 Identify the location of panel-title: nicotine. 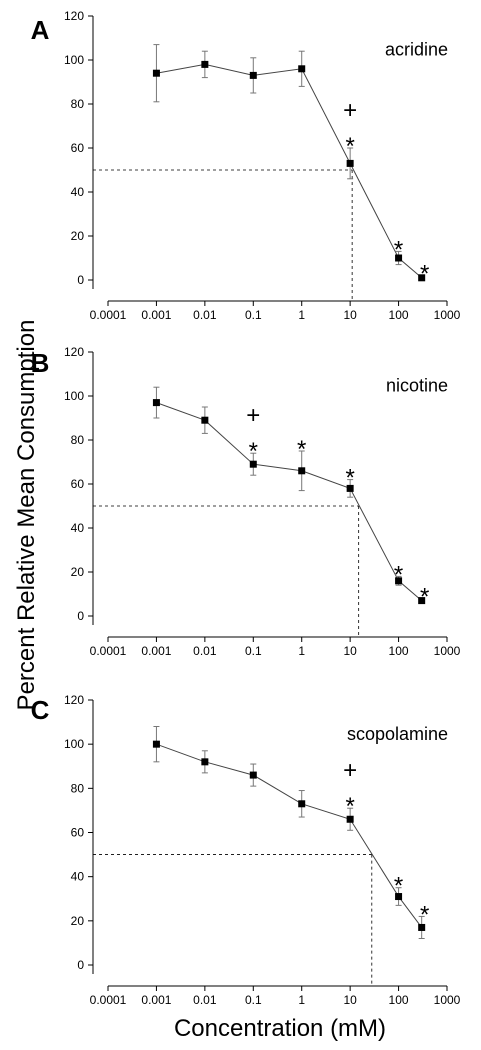
(417, 386).